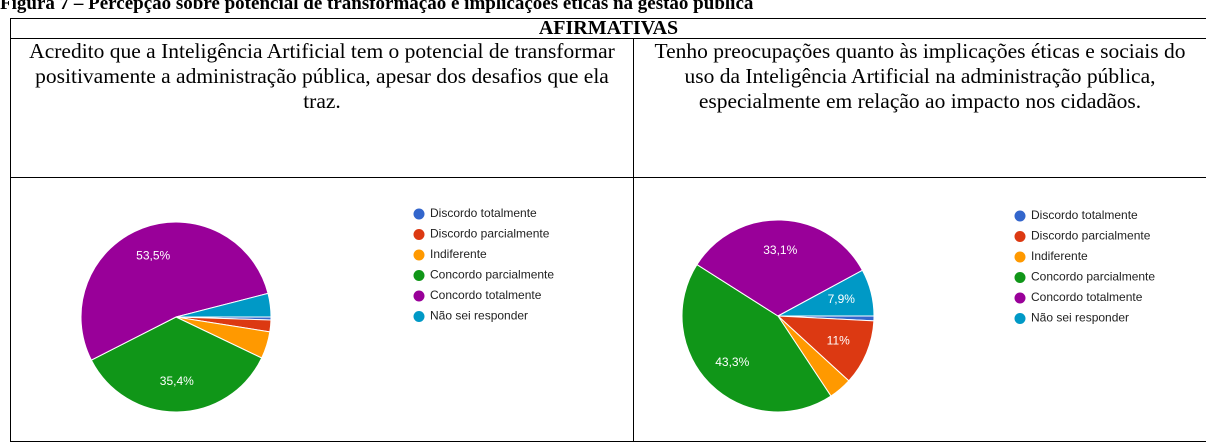  What do you see at coordinates (177, 381) in the screenshot?
I see `data-label: 35,4%` at bounding box center [177, 381].